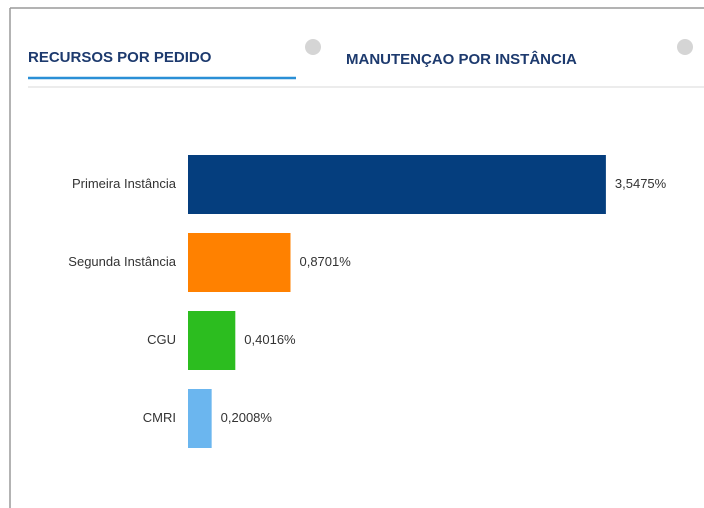 Image resolution: width=704 pixels, height=508 pixels. Describe the element at coordinates (122, 261) in the screenshot. I see `category-label: Segunda Instância` at that location.